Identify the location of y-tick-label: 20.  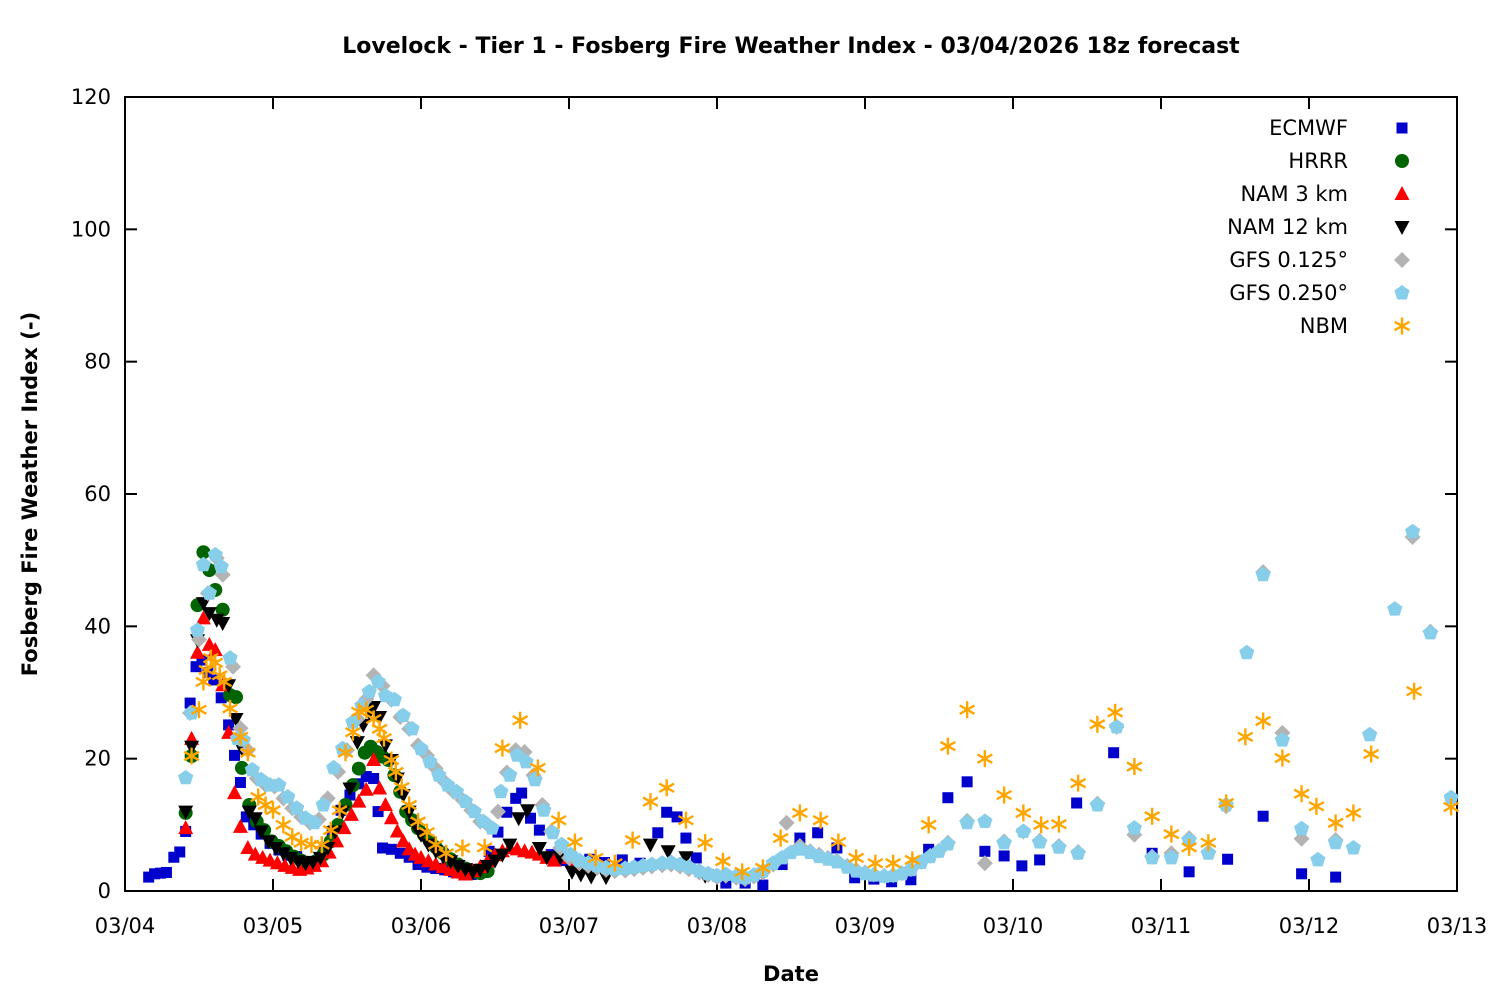
(97, 759).